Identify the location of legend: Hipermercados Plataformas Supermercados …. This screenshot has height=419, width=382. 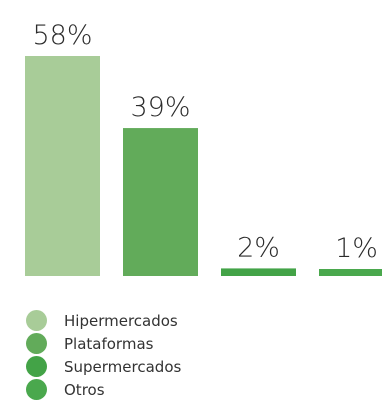
(103, 355).